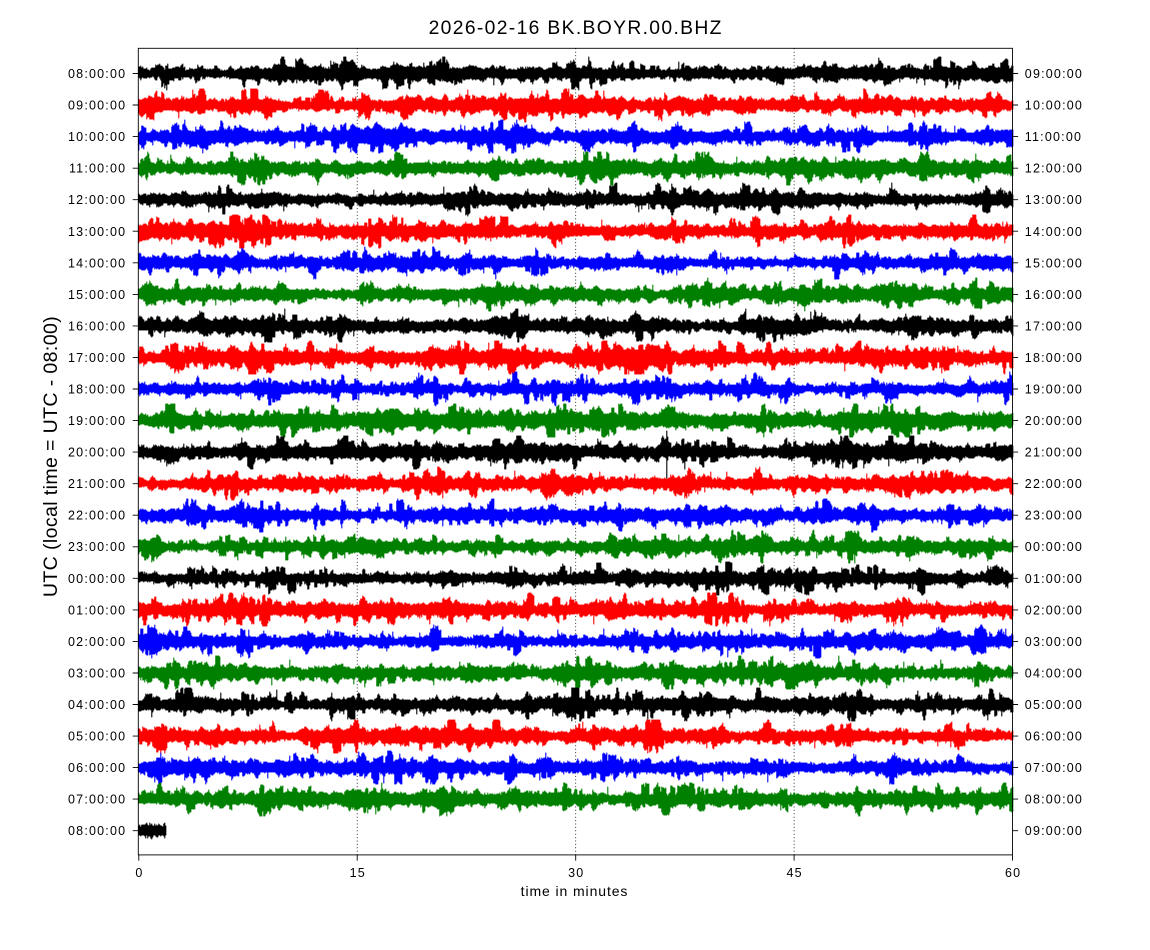  Describe the element at coordinates (139, 873) in the screenshot. I see `svg-text: 0` at that location.